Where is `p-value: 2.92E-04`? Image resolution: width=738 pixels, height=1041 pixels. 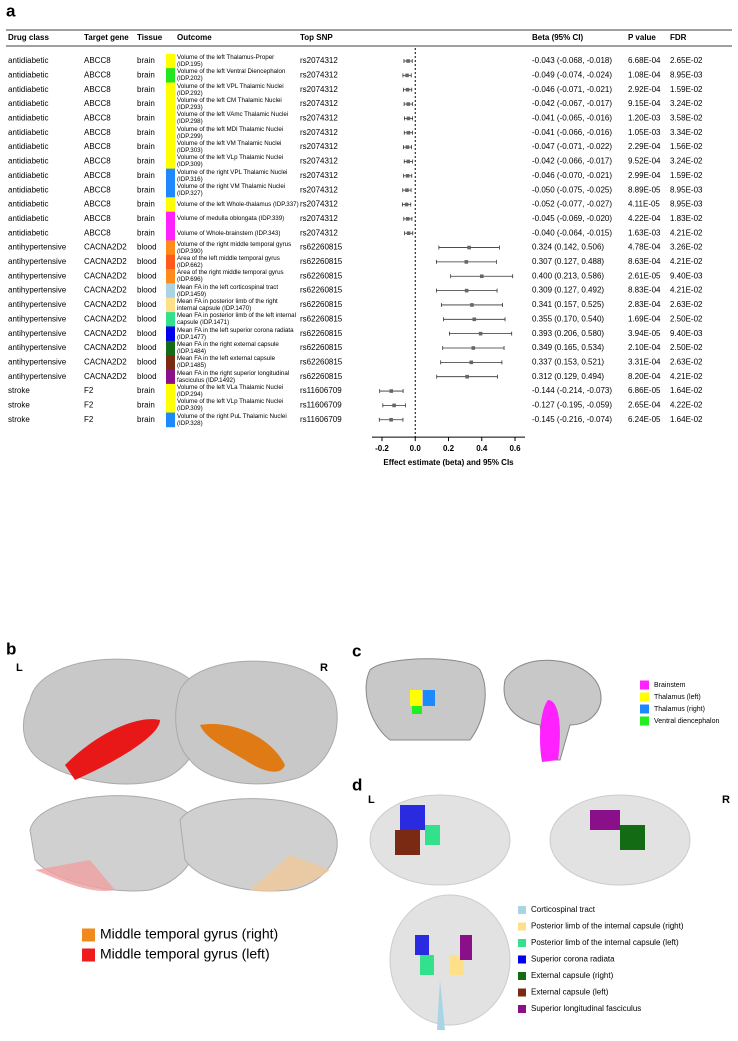 p-value: 2.92E-04 is located at coordinates (644, 89).